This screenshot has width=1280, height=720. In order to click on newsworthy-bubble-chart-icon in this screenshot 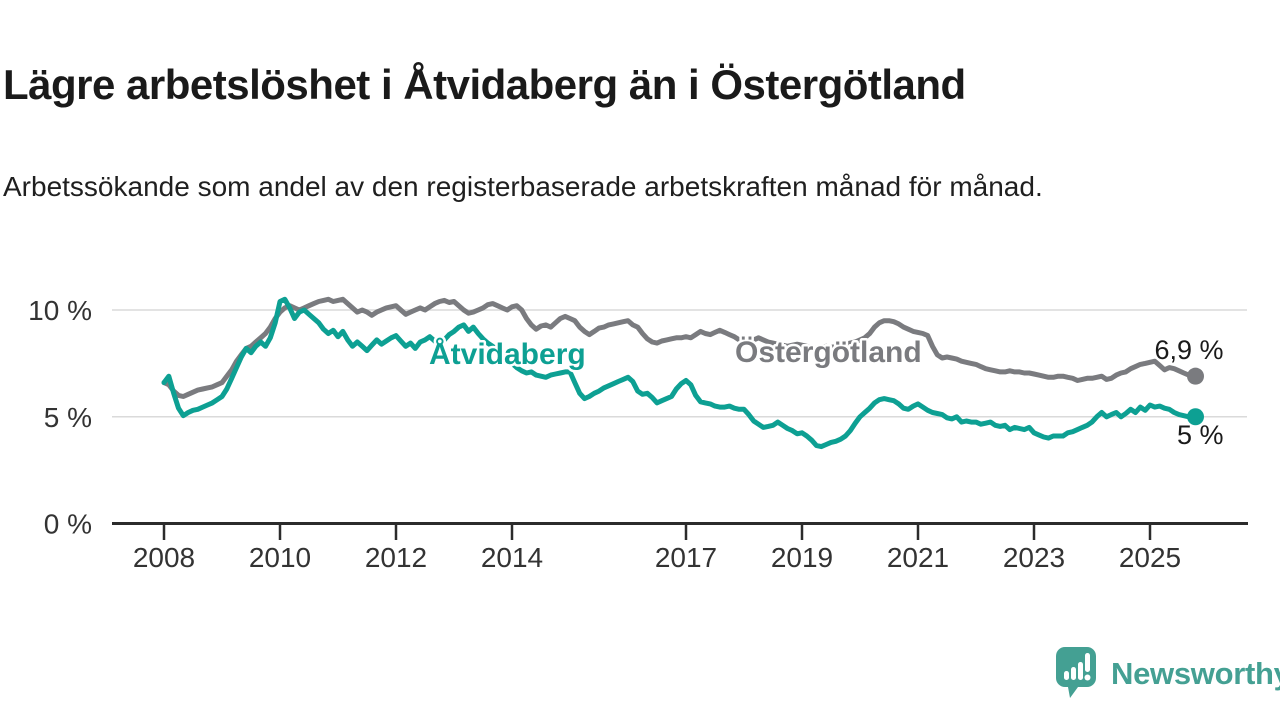, I will do `click(1076, 672)`.